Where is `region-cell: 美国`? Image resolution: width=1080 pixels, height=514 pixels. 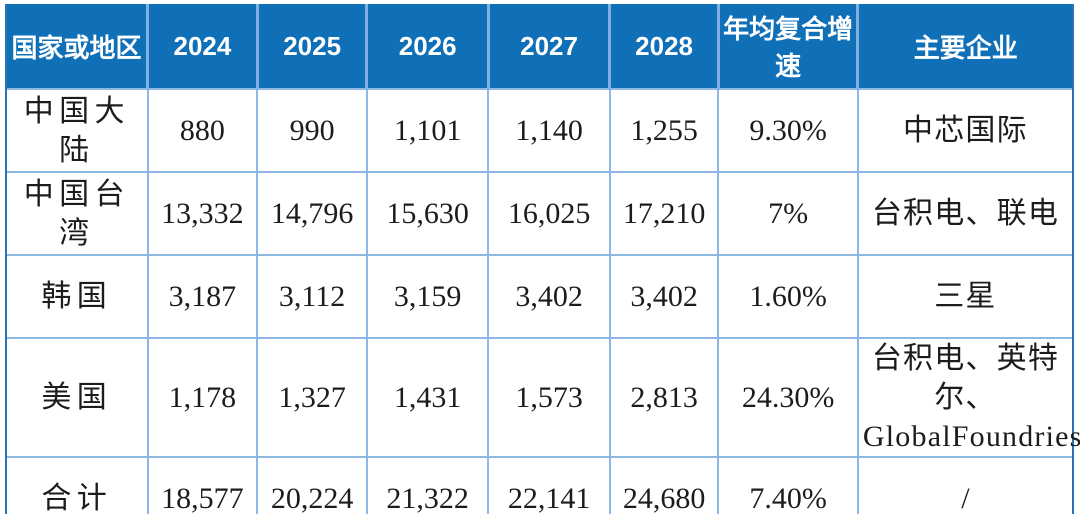 region-cell: 美国 is located at coordinates (78, 397).